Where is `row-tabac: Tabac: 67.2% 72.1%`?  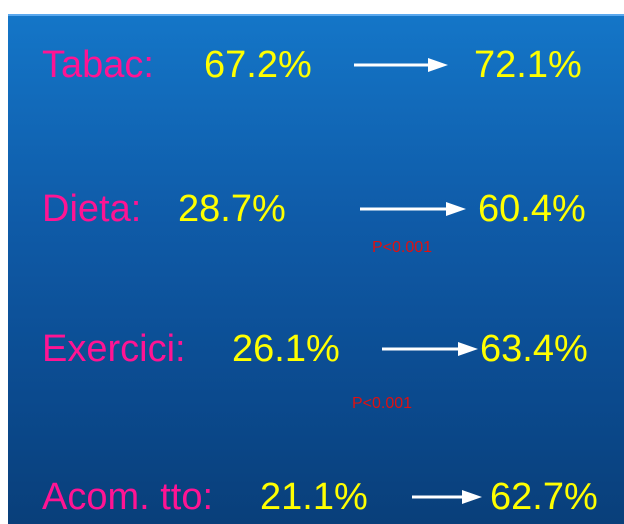 row-tabac: Tabac: 67.2% 72.1% is located at coordinates (316, 65).